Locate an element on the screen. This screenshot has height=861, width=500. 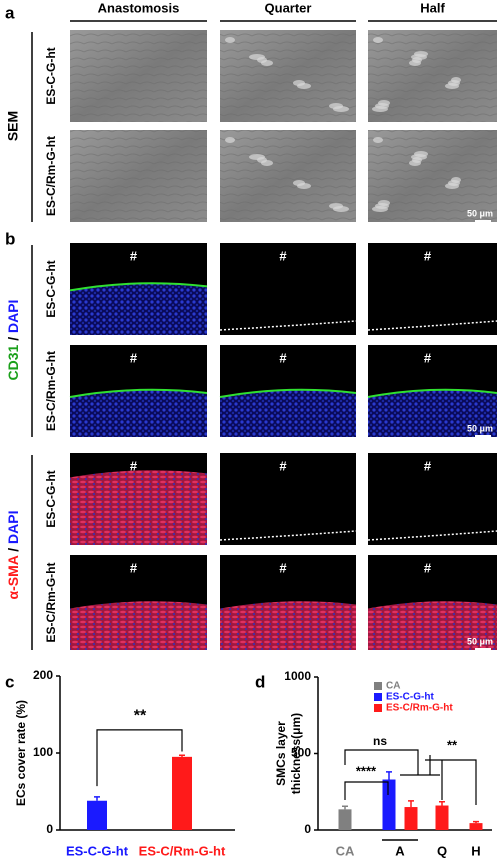
stain-part: DAPI is located at coordinates (13, 527).